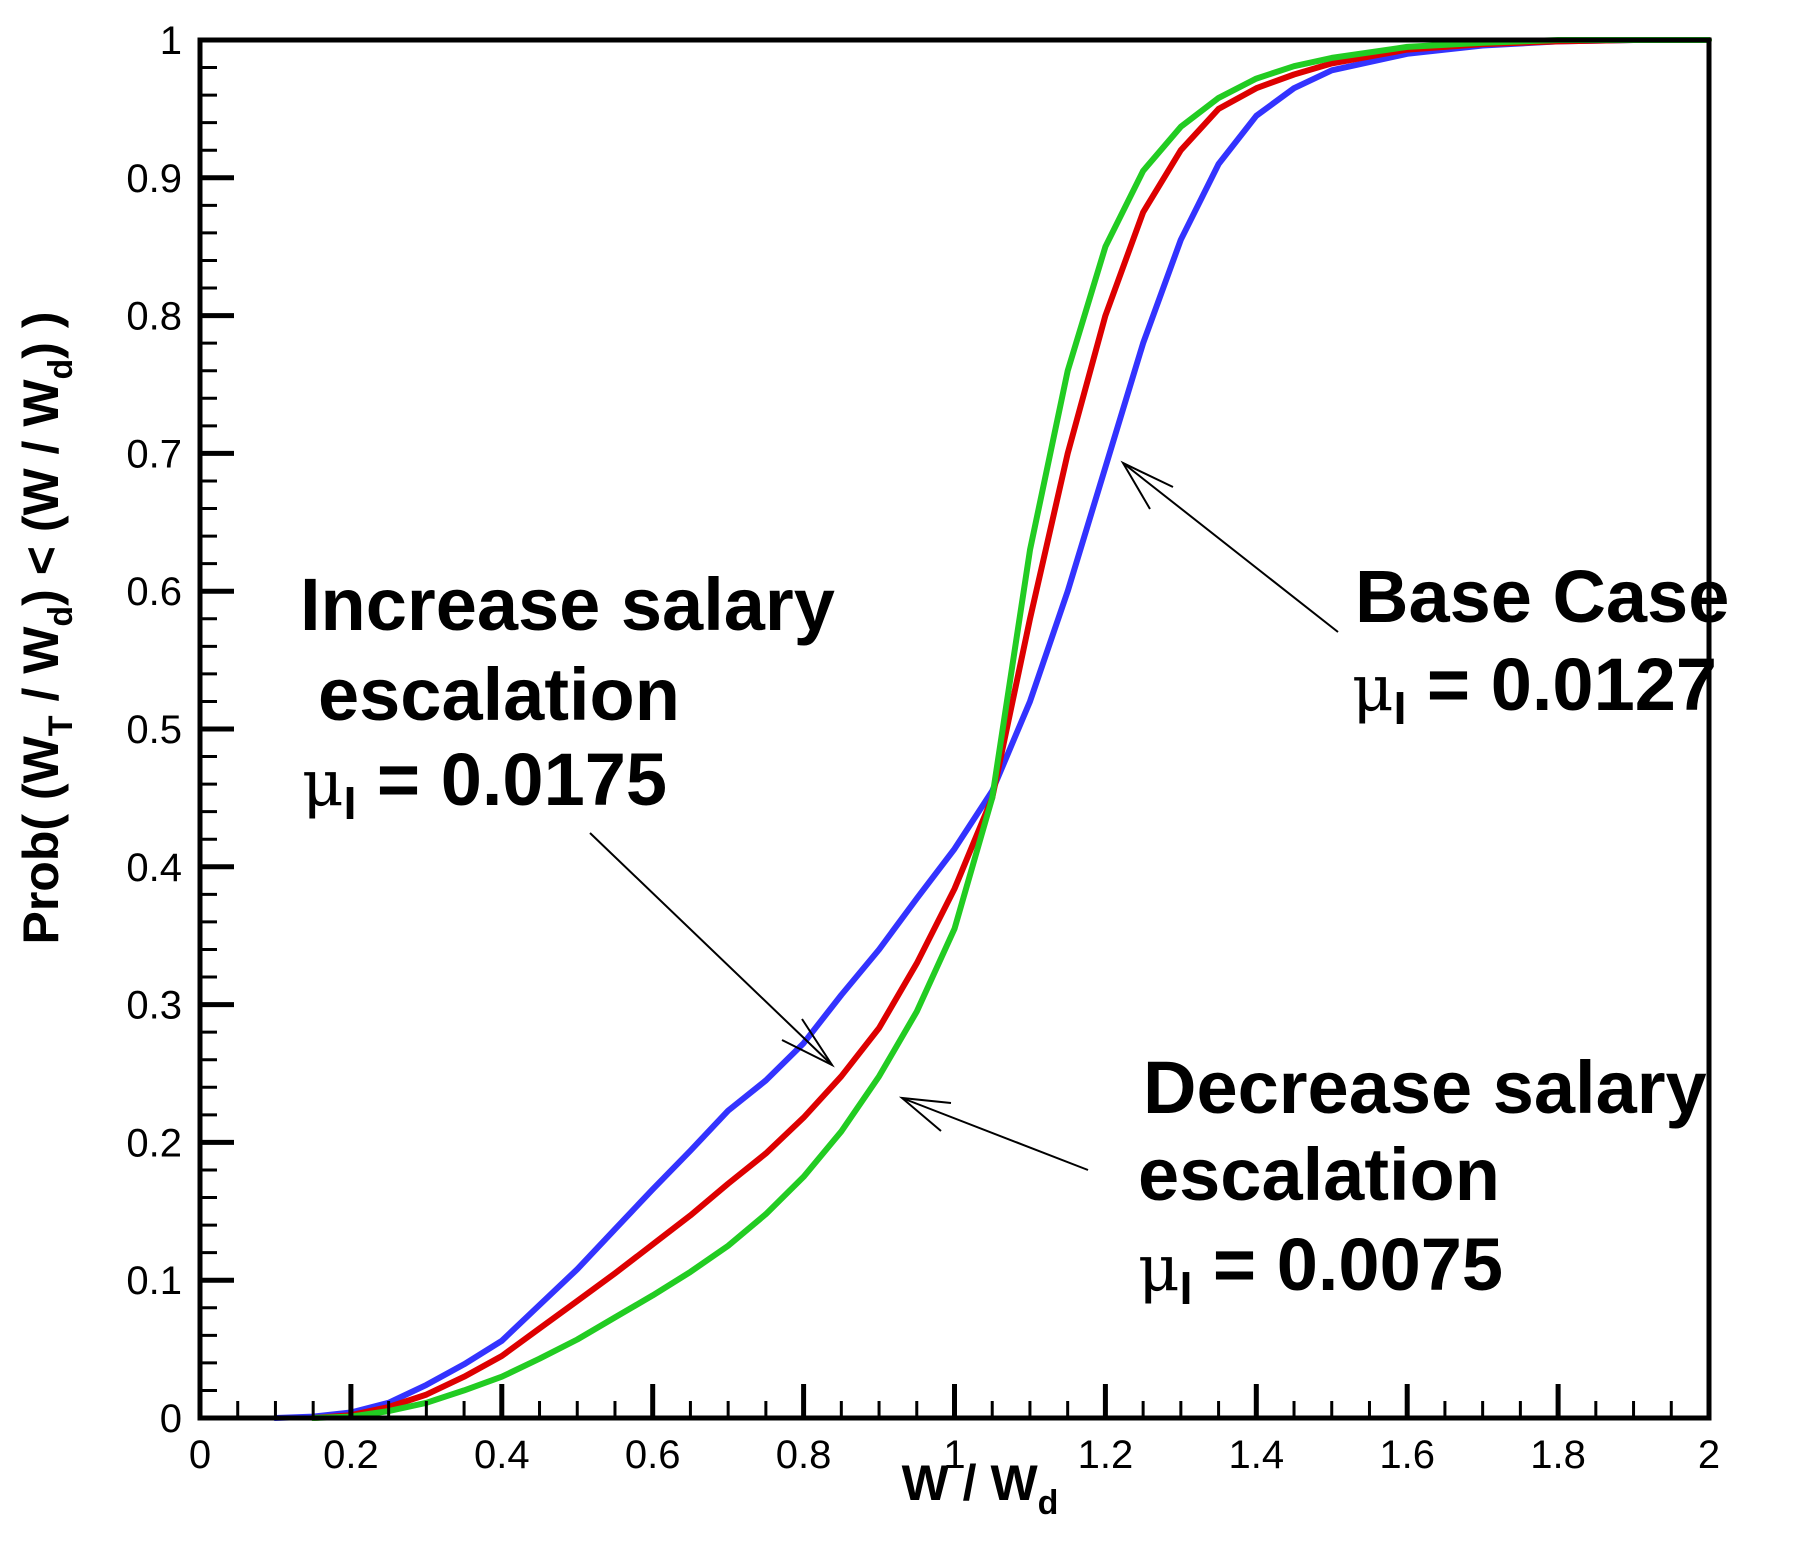 Image resolution: width=1813 pixels, height=1556 pixels. What do you see at coordinates (200, 1455) in the screenshot?
I see `x-tick-label: 0` at bounding box center [200, 1455].